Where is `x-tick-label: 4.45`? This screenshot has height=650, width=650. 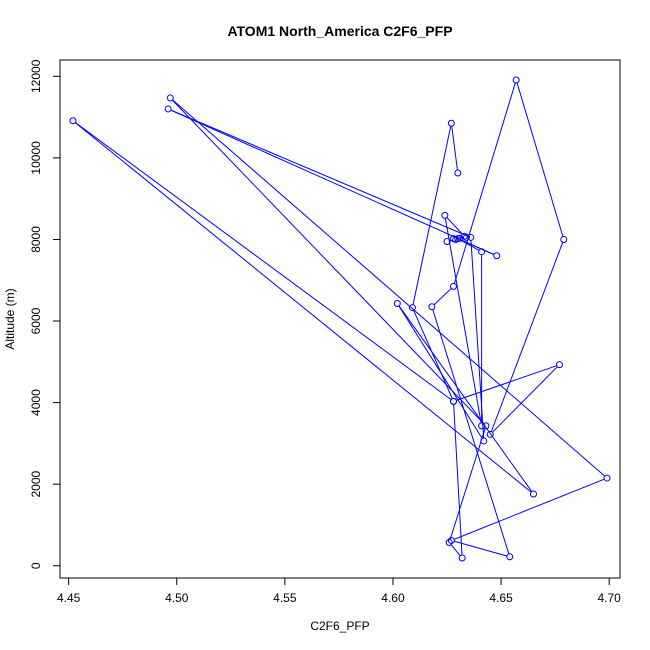 x-tick-label: 4.45 is located at coordinates (69, 598).